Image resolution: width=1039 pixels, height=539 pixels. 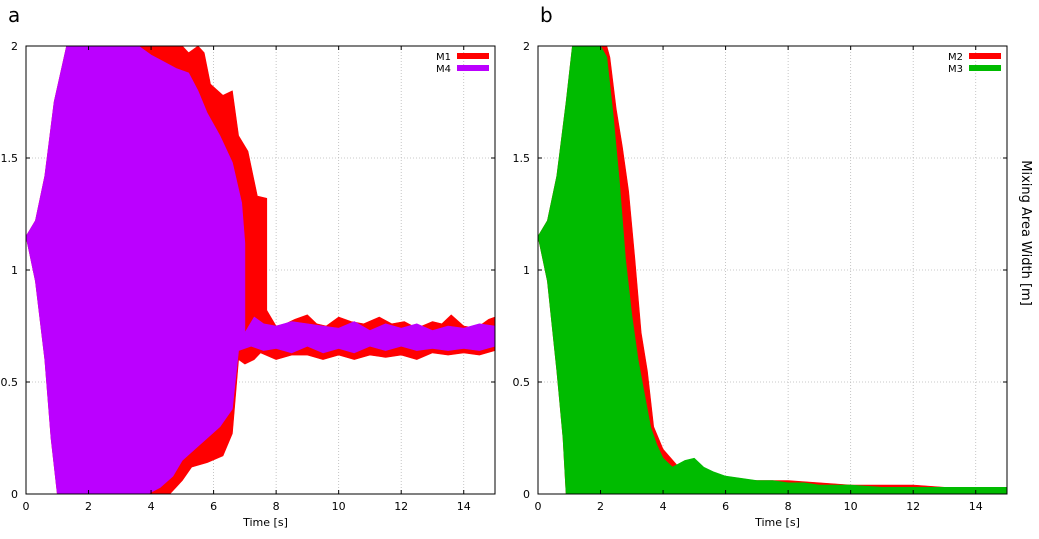 What do you see at coordinates (443, 69) in the screenshot?
I see `legend-label-m4: M4` at bounding box center [443, 69].